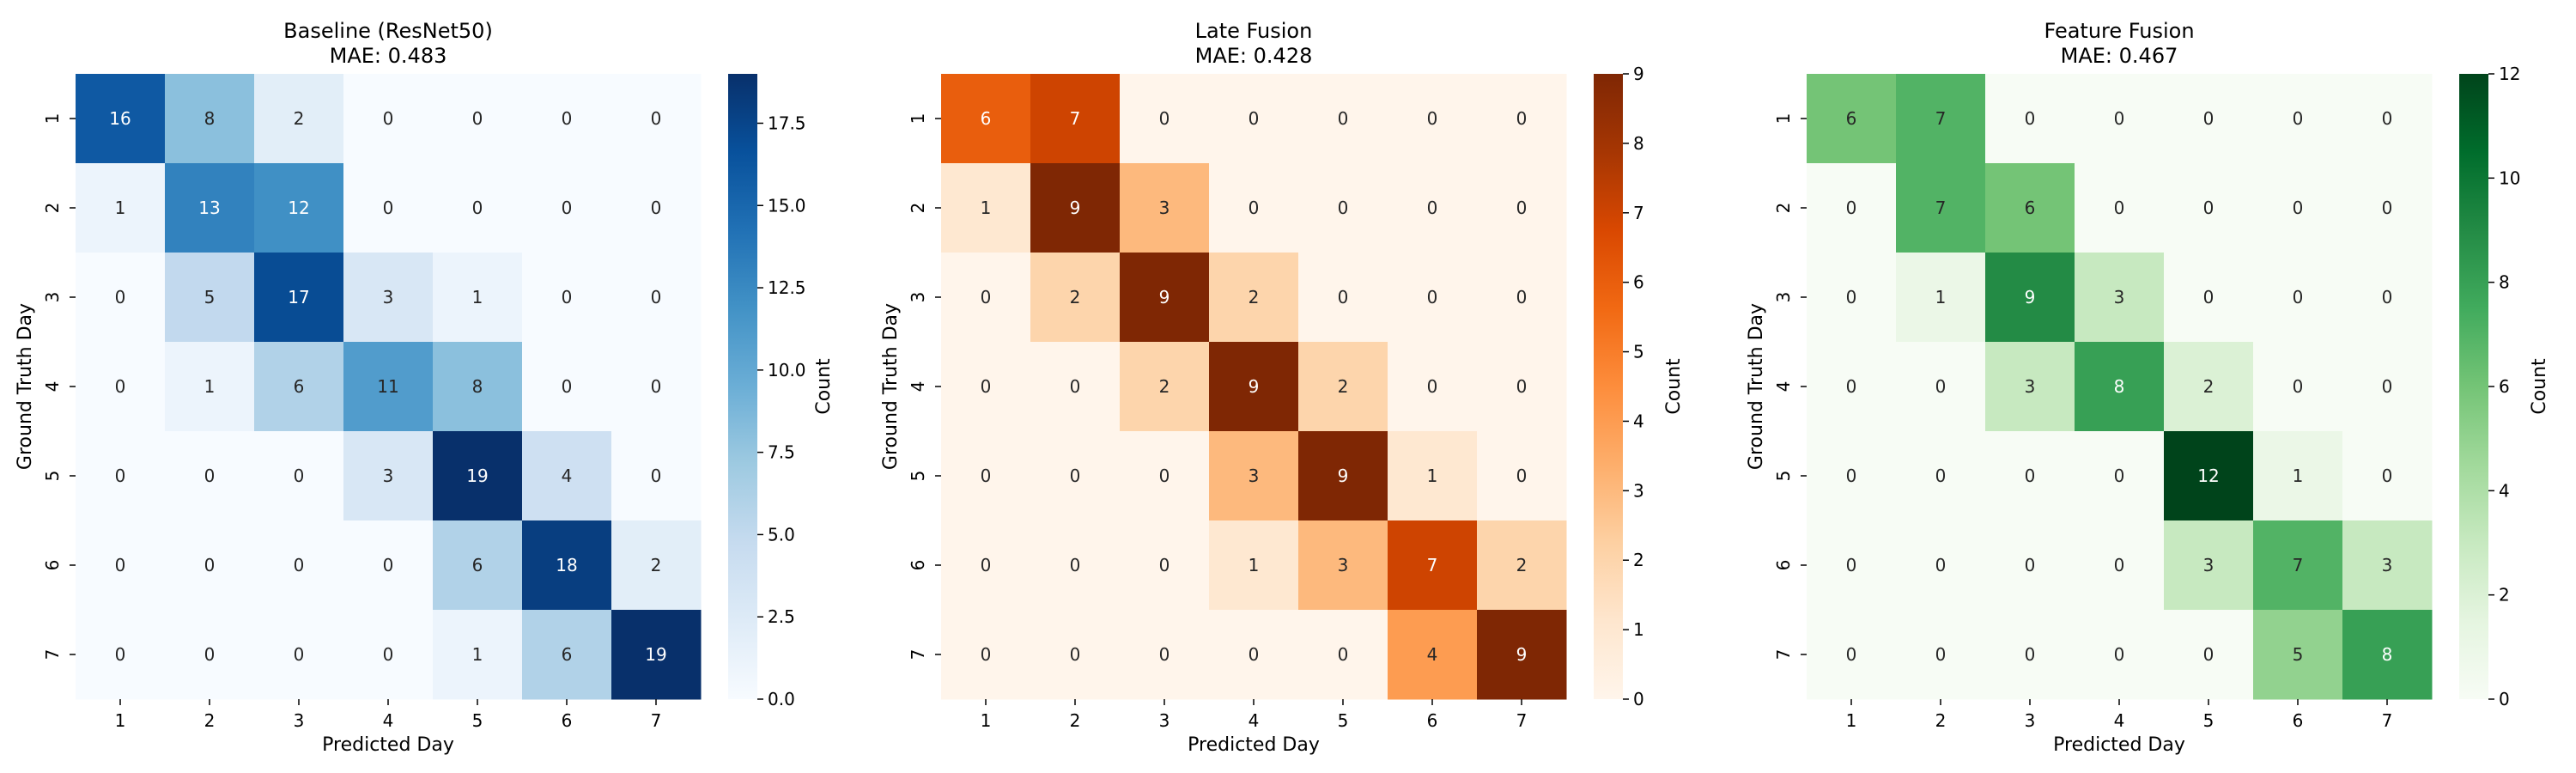 The image size is (2576, 773). What do you see at coordinates (656, 720) in the screenshot?
I see `x-tick-label: 7` at bounding box center [656, 720].